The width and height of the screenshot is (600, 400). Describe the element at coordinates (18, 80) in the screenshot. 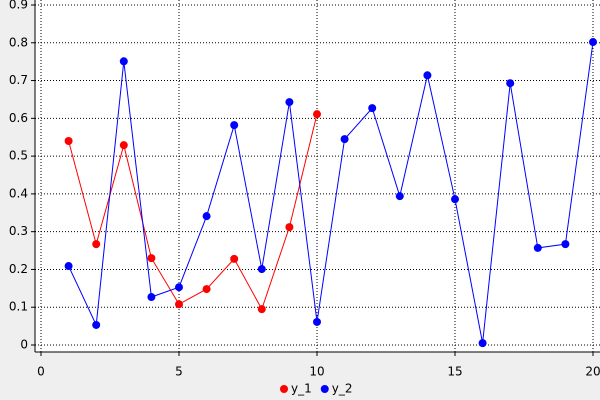

I see `y-tick-label: 0.7` at that location.